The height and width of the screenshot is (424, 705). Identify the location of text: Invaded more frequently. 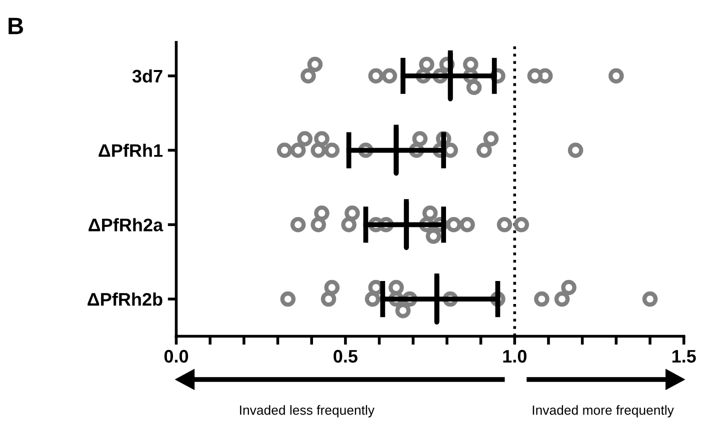
(603, 411).